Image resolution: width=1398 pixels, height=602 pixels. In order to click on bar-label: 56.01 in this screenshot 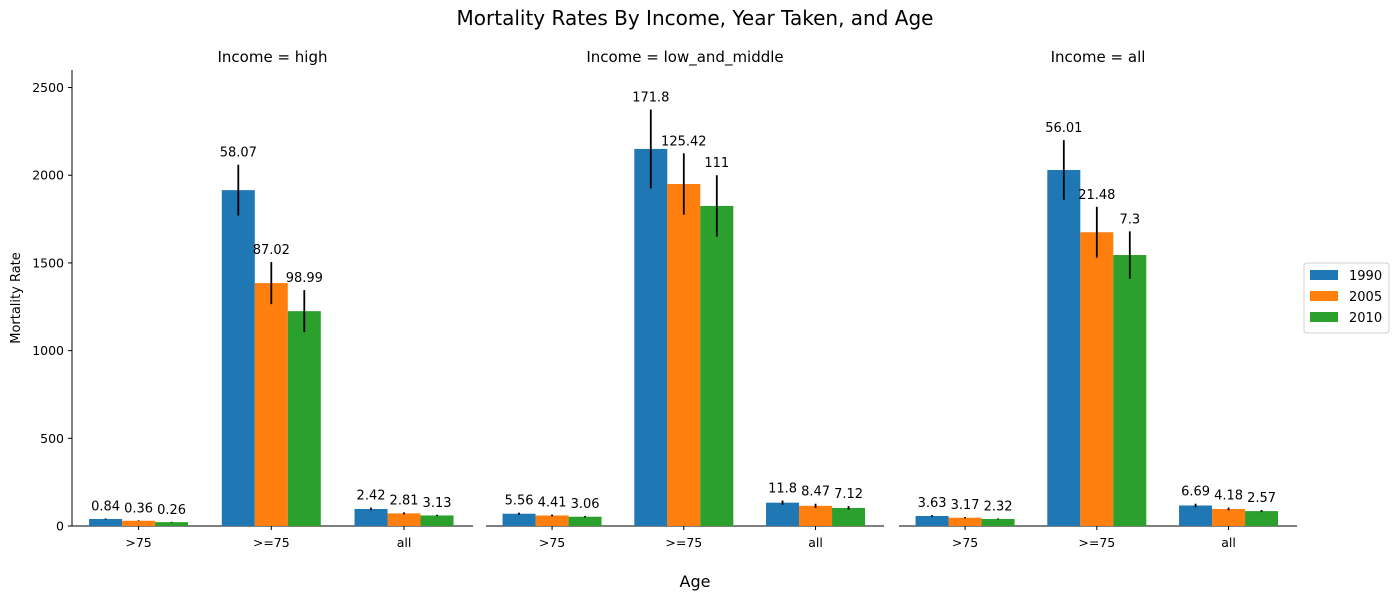, I will do `click(1063, 128)`.